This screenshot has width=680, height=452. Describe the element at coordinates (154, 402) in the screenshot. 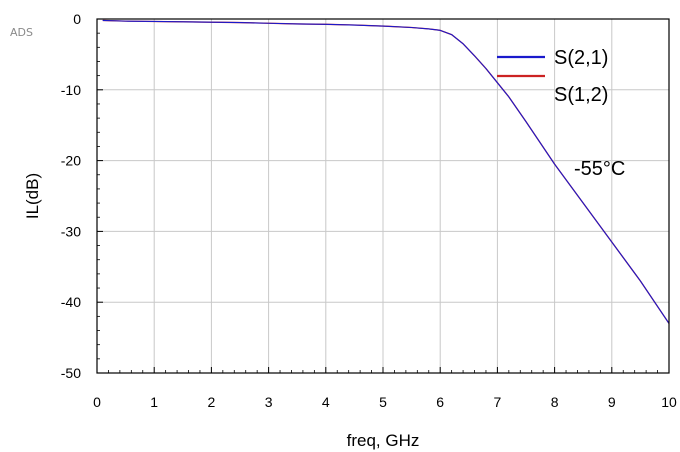

I see `x-tick-label: 1` at that location.